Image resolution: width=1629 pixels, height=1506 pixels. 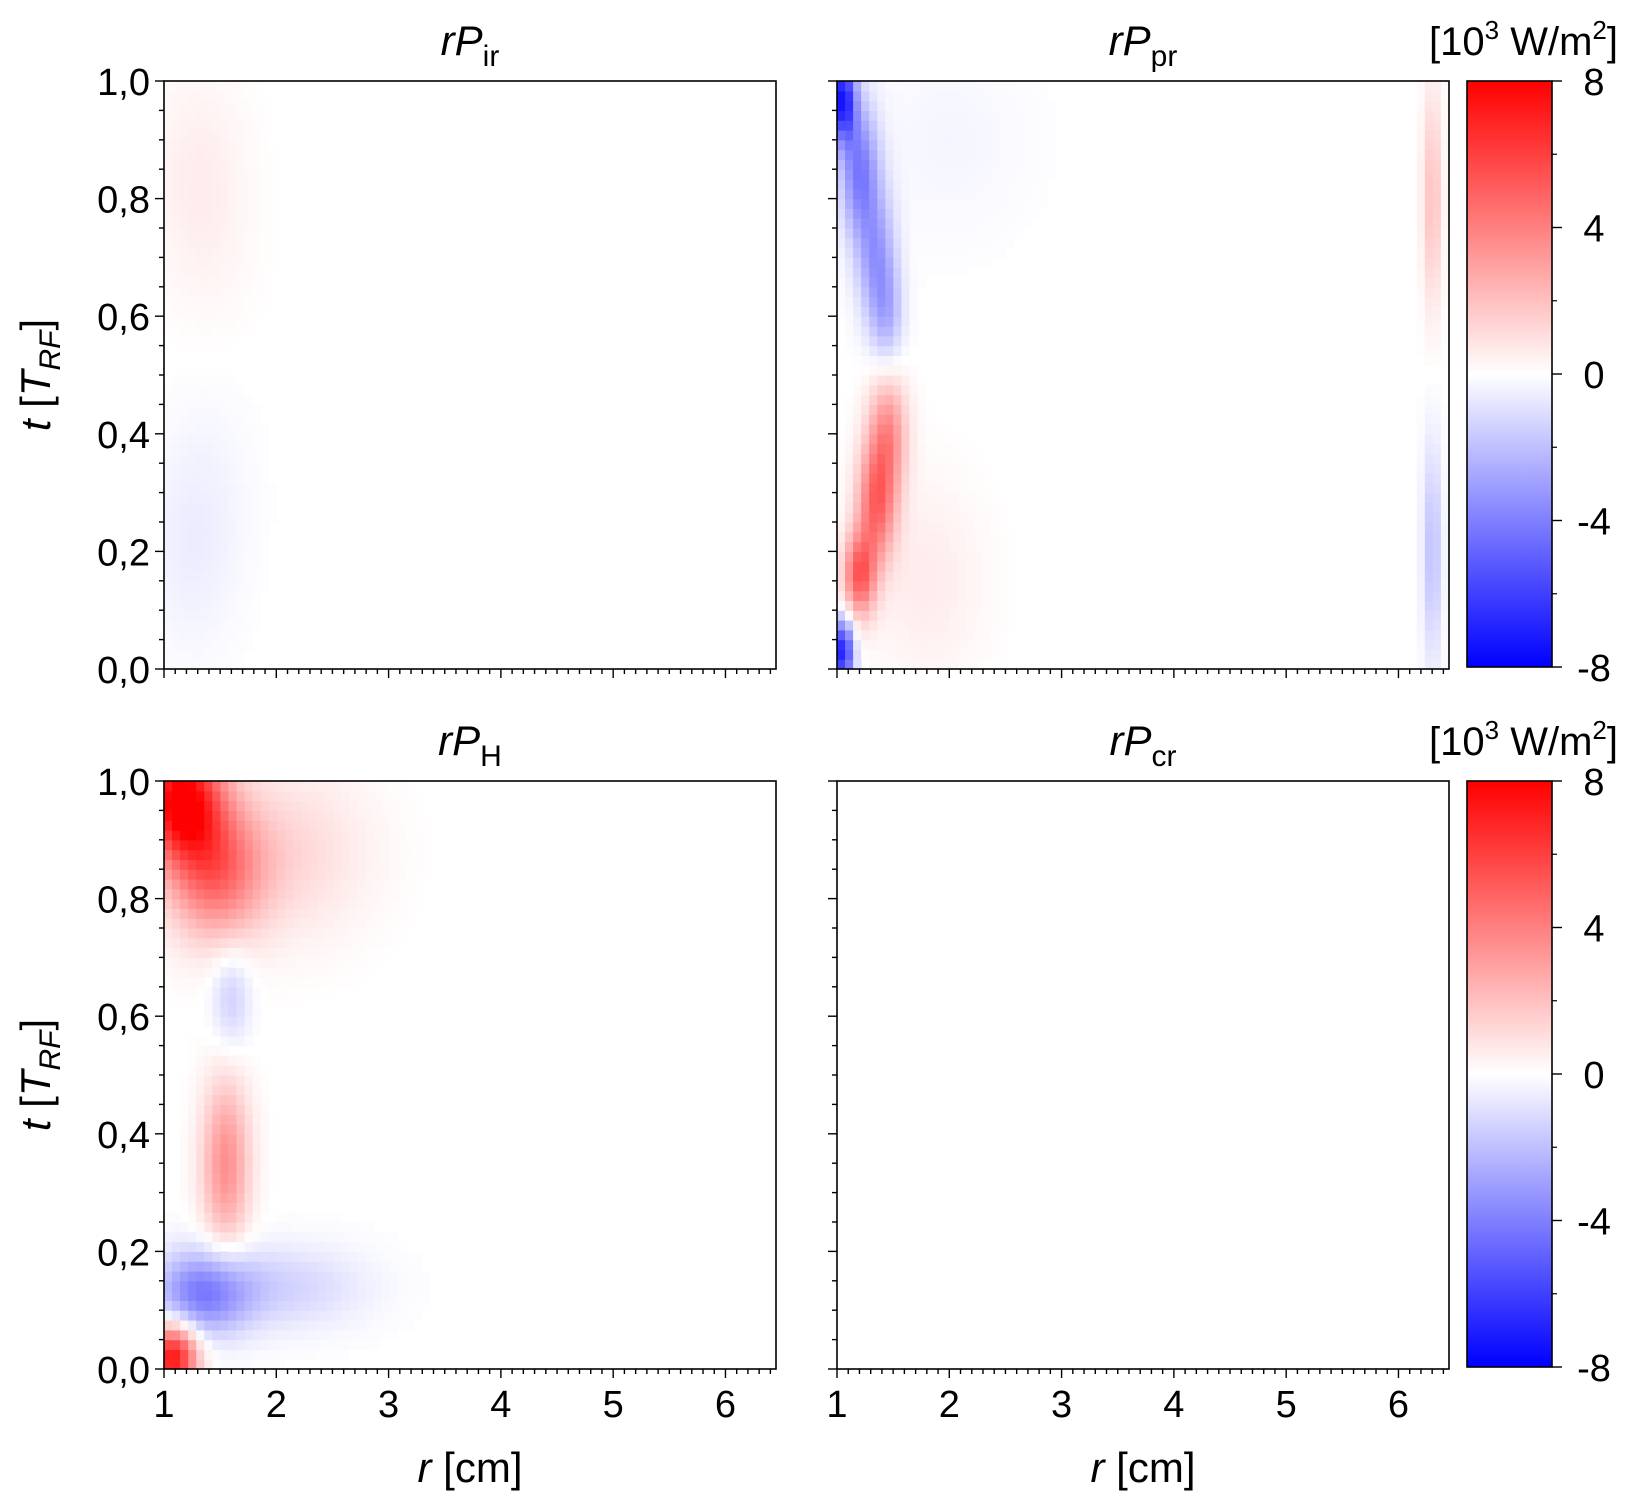 What do you see at coordinates (1173, 1405) in the screenshot?
I see `x-tick-label: 4` at bounding box center [1173, 1405].